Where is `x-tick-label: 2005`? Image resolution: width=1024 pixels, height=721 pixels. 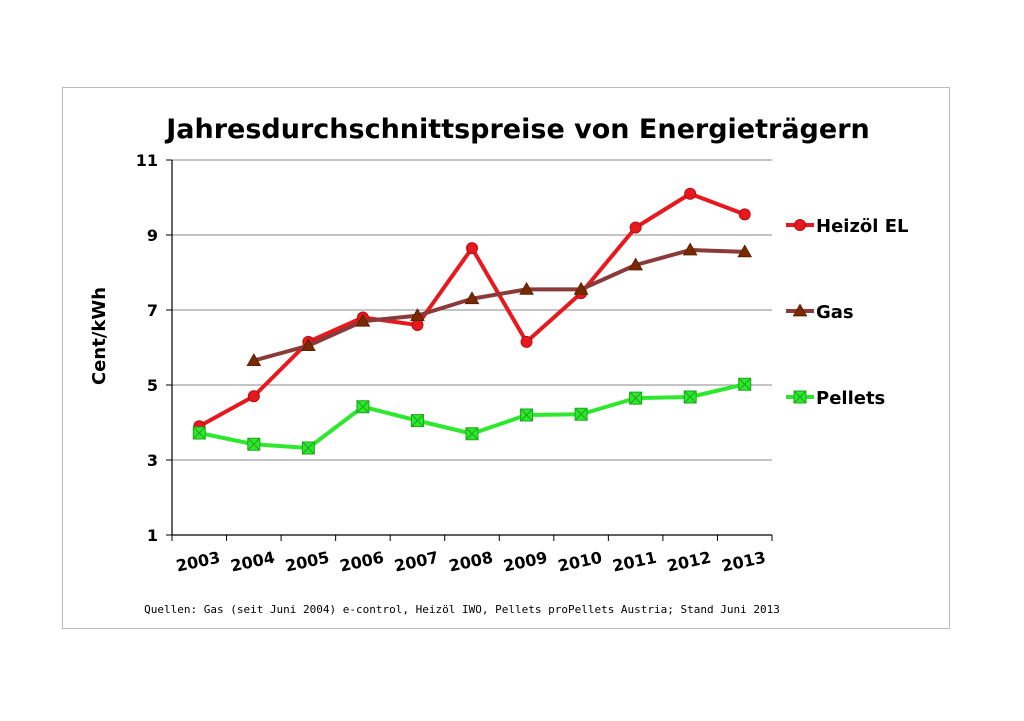 x-tick-label: 2005 is located at coordinates (307, 562).